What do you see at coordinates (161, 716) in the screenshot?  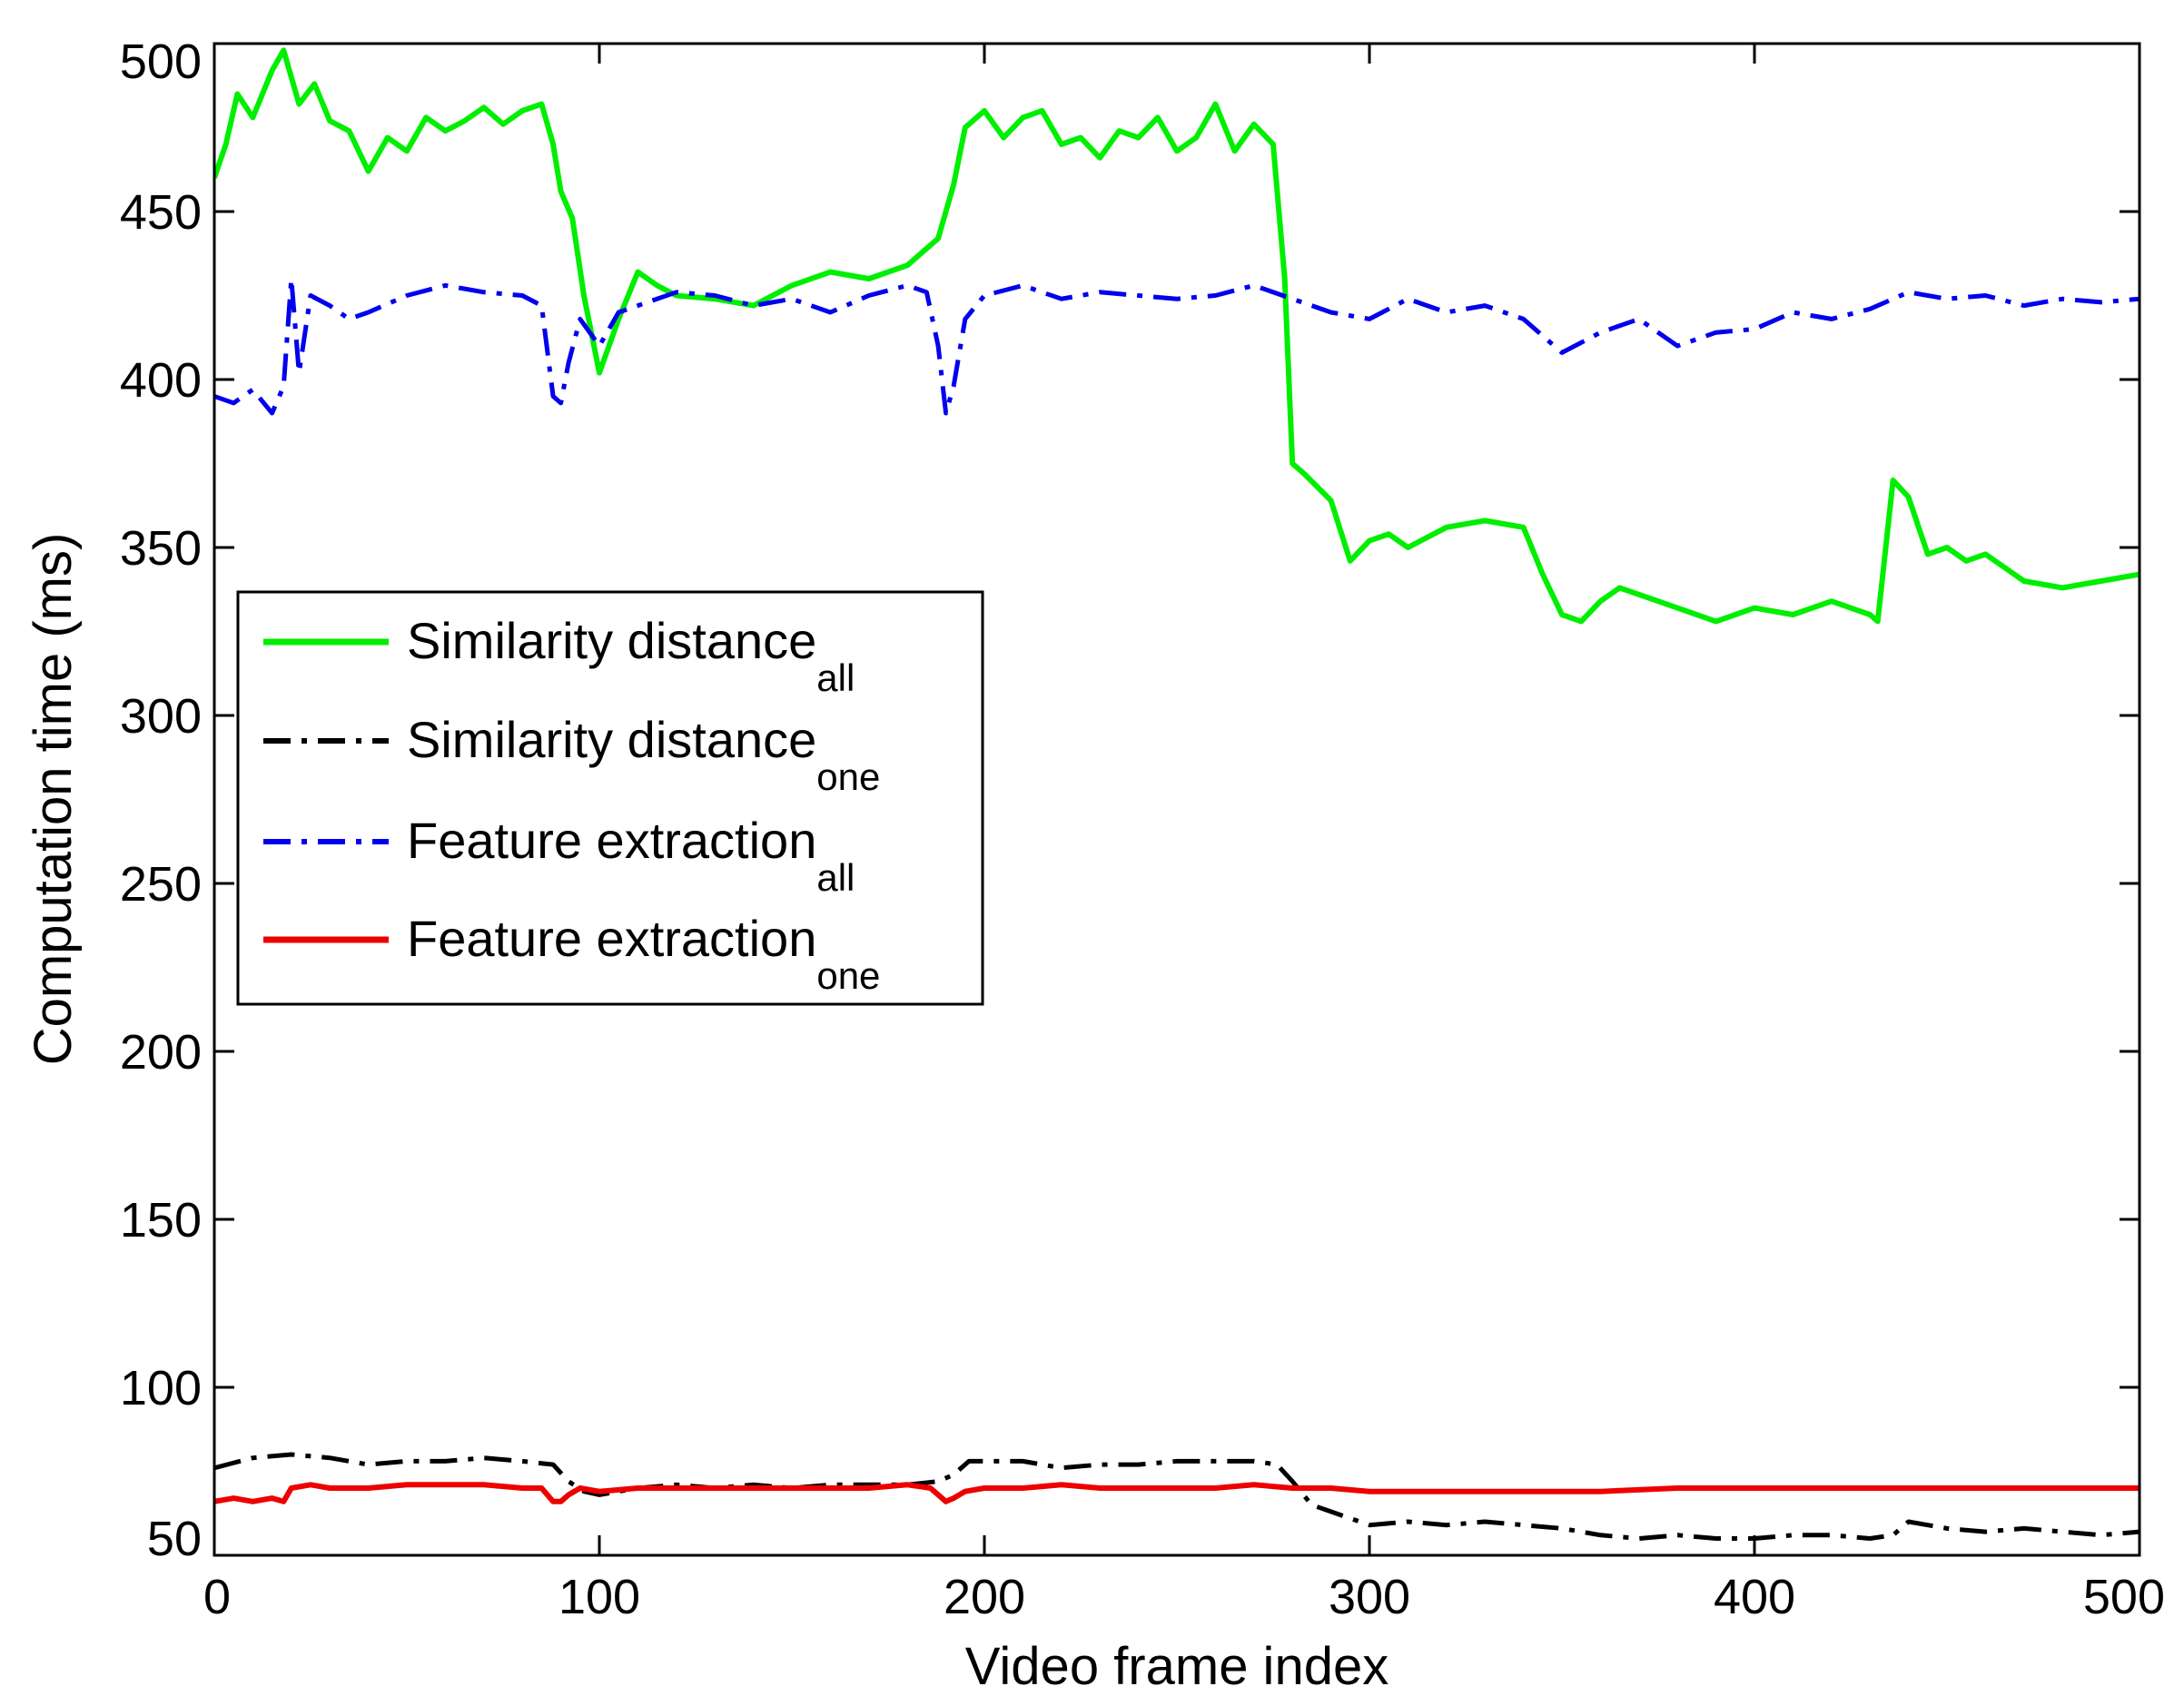 I see `y-tick-label: 300` at bounding box center [161, 716].